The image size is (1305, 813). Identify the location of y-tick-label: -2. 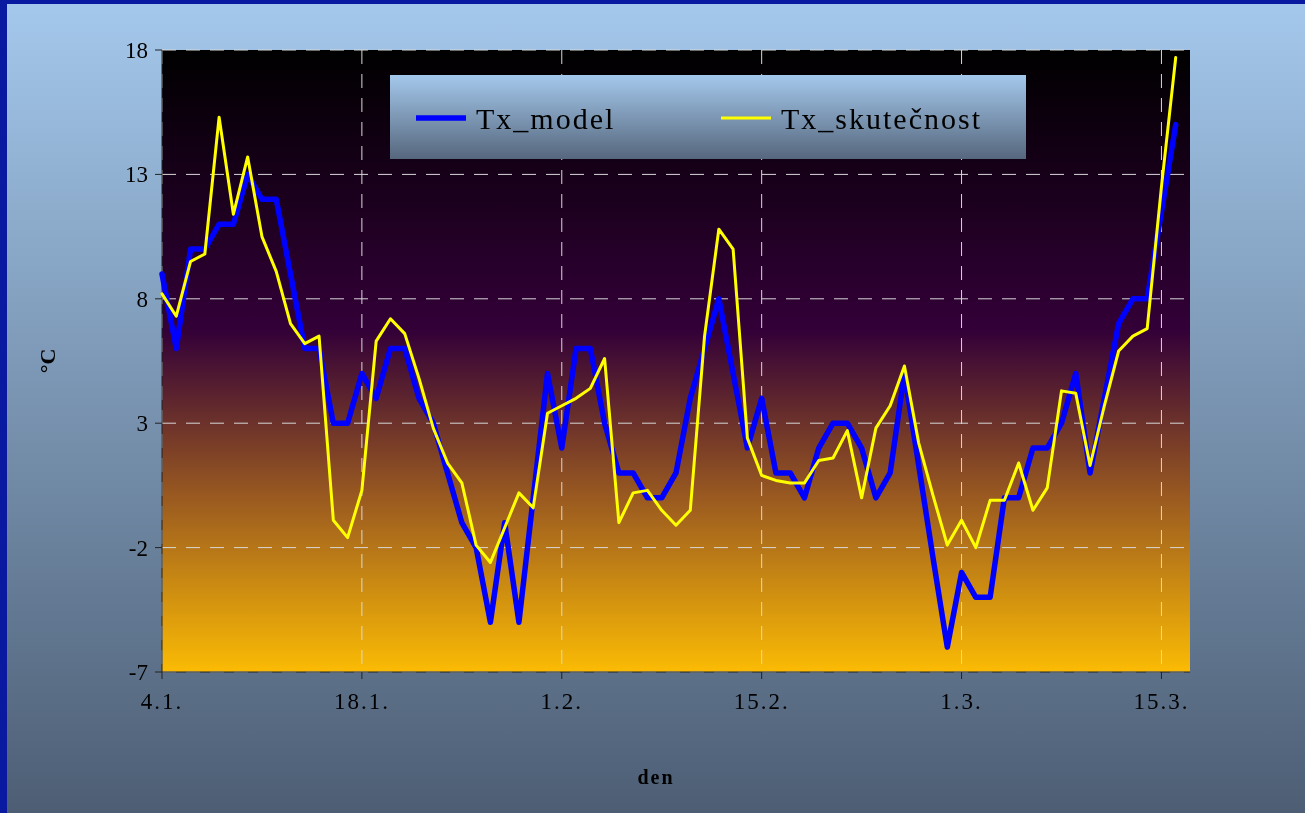
(138, 548).